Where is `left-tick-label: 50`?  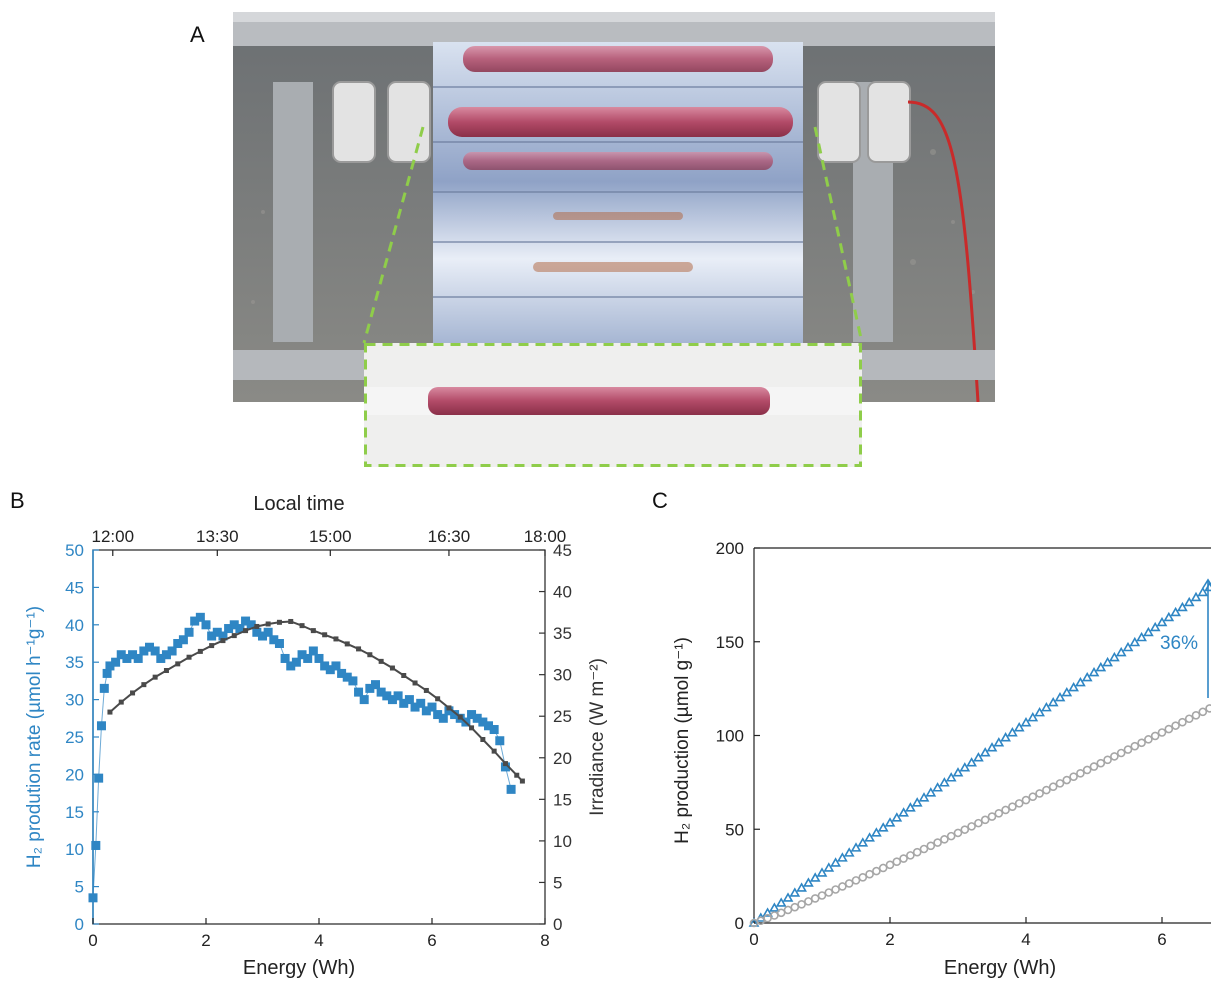 left-tick-label: 50 is located at coordinates (74, 550).